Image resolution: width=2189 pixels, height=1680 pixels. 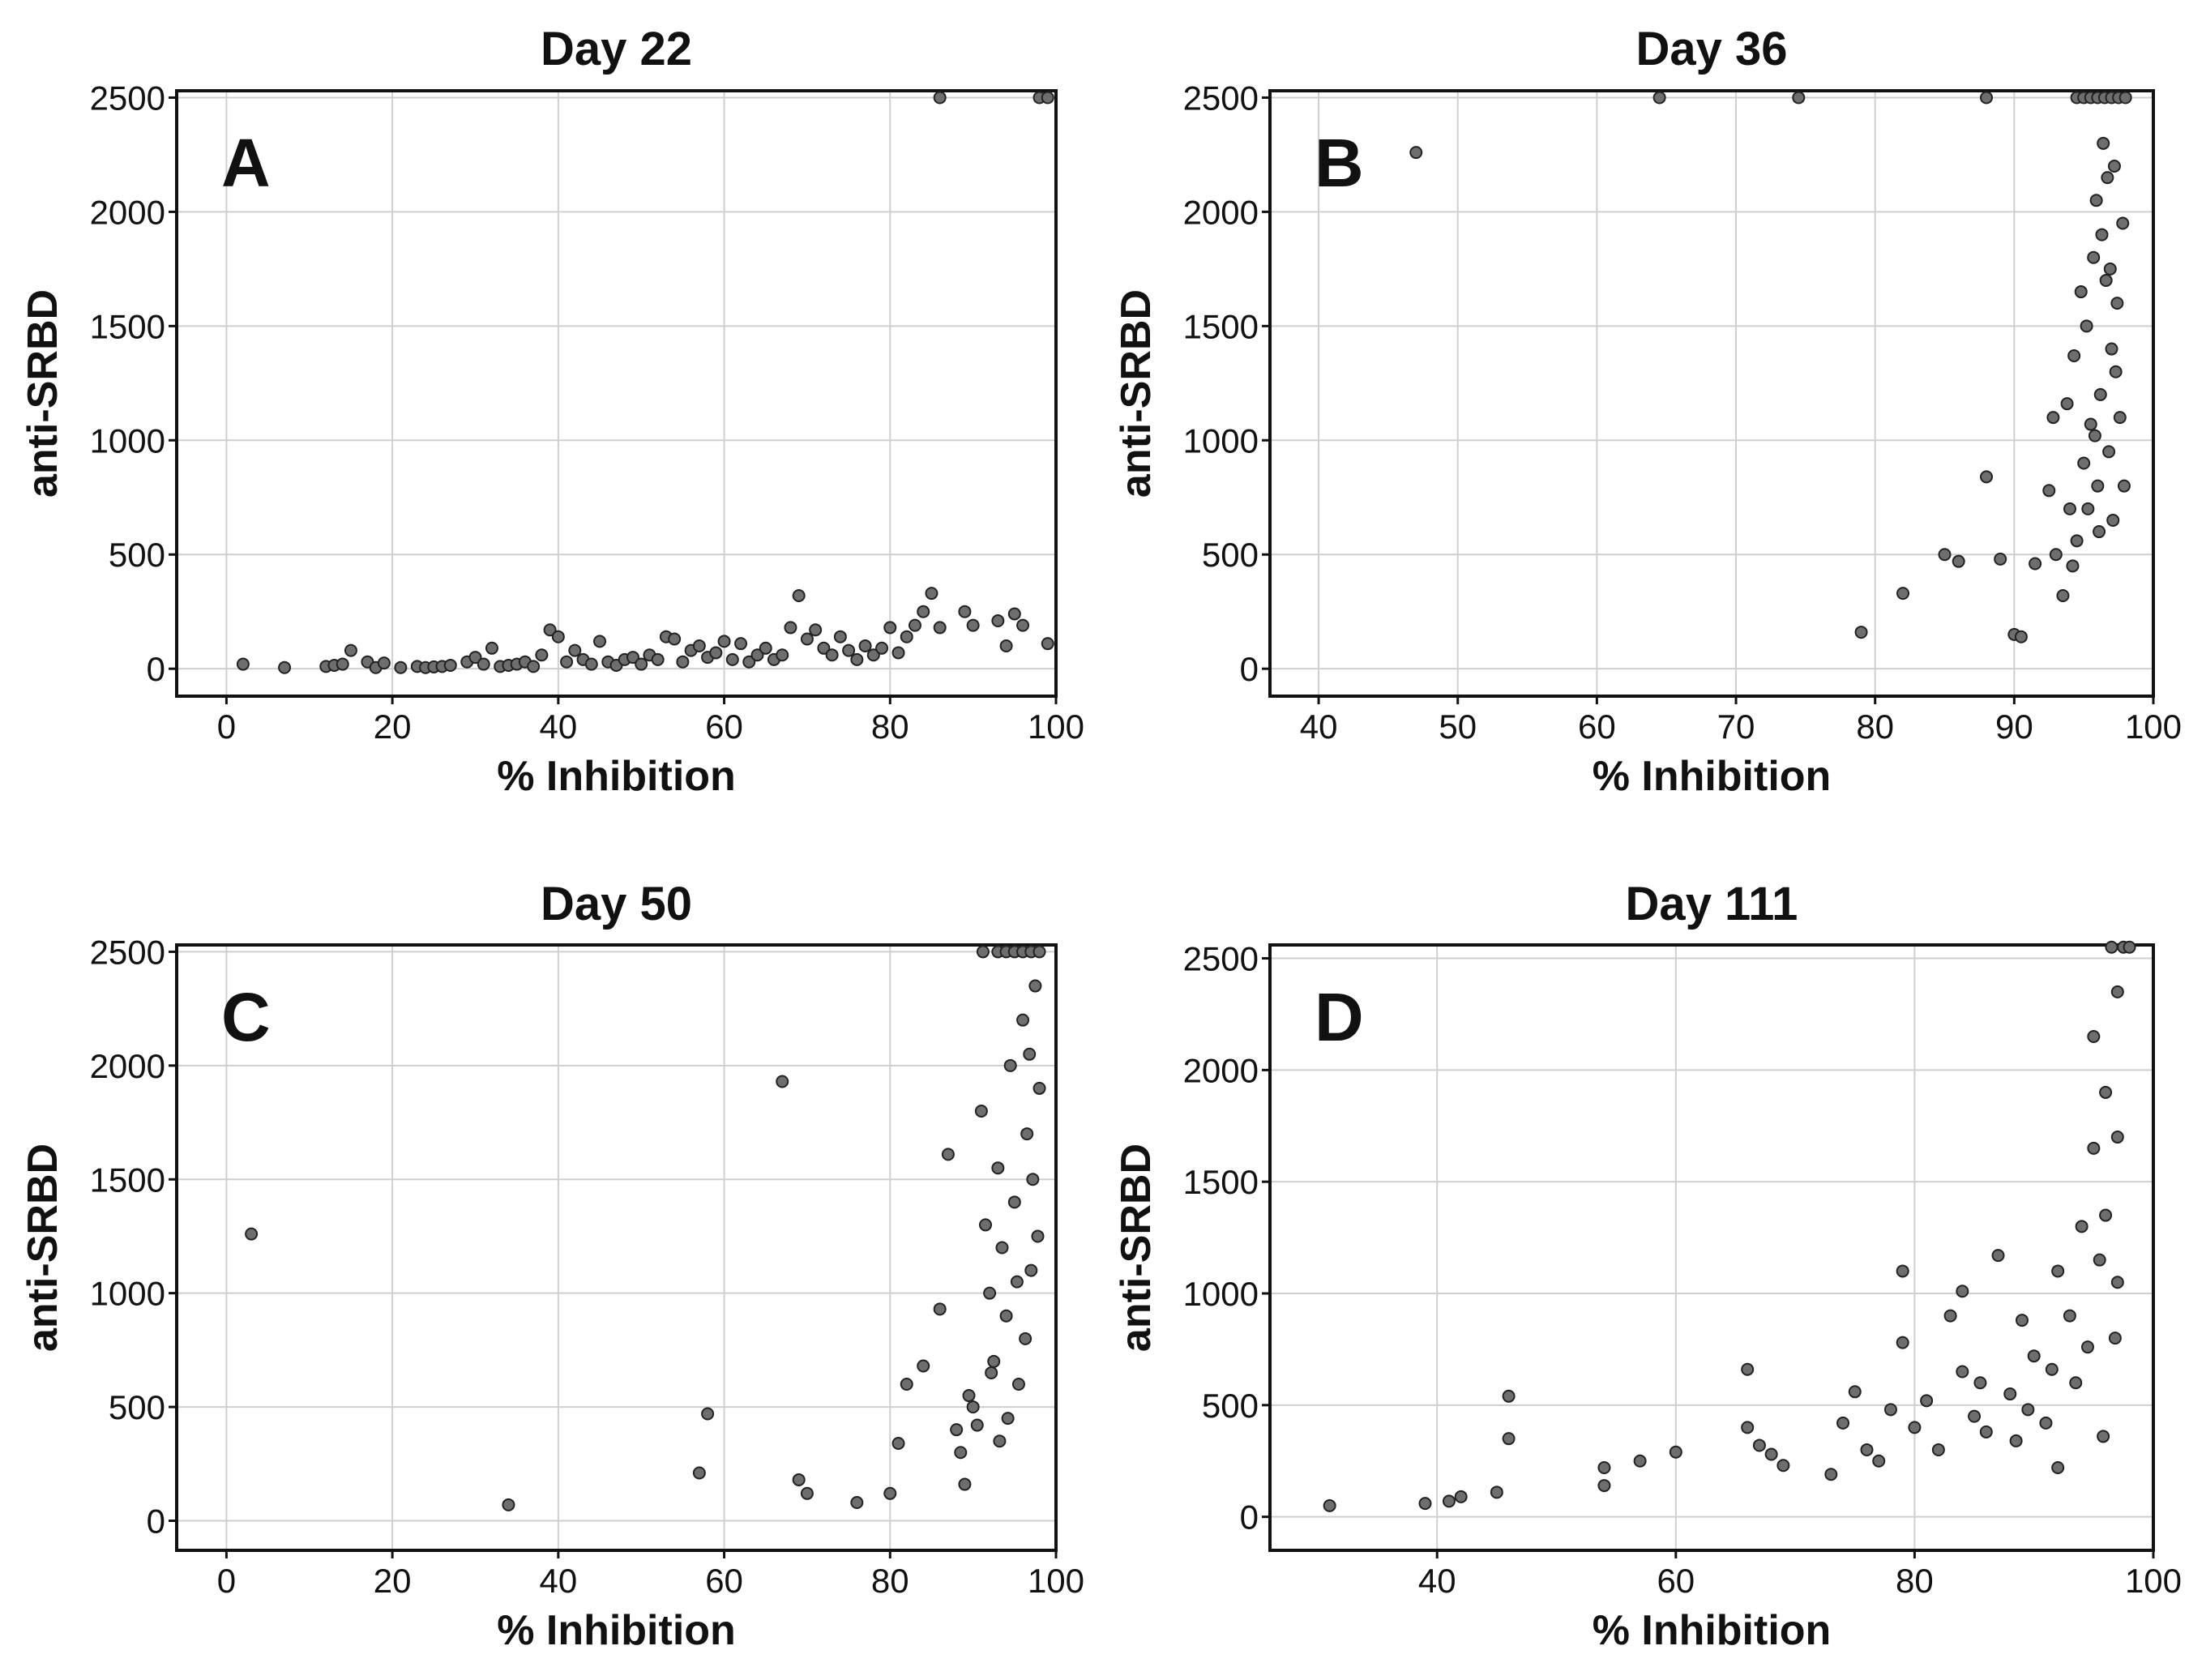 I want to click on panel-letter: A, so click(x=246, y=163).